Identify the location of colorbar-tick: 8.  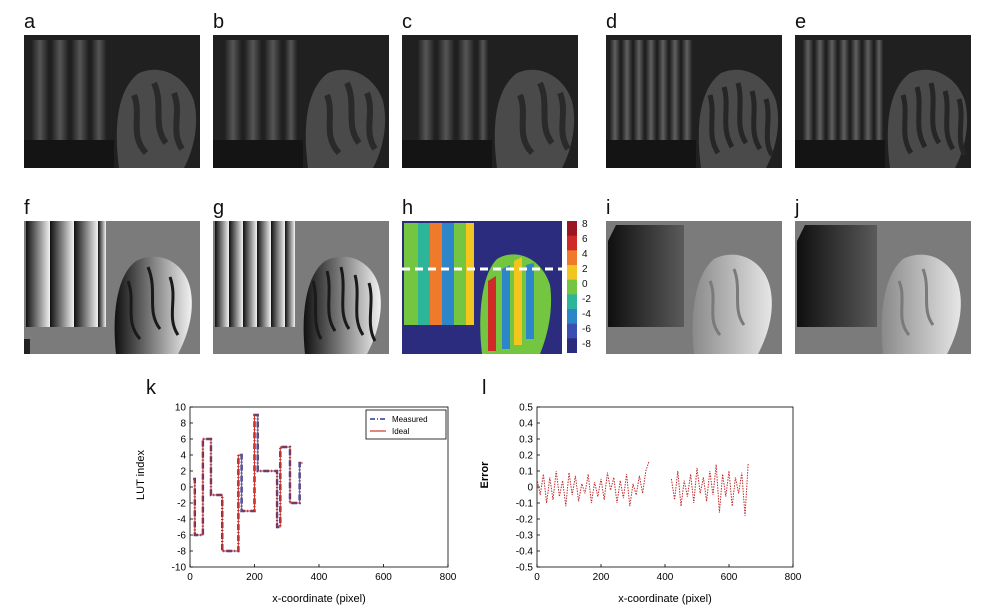
(585, 224).